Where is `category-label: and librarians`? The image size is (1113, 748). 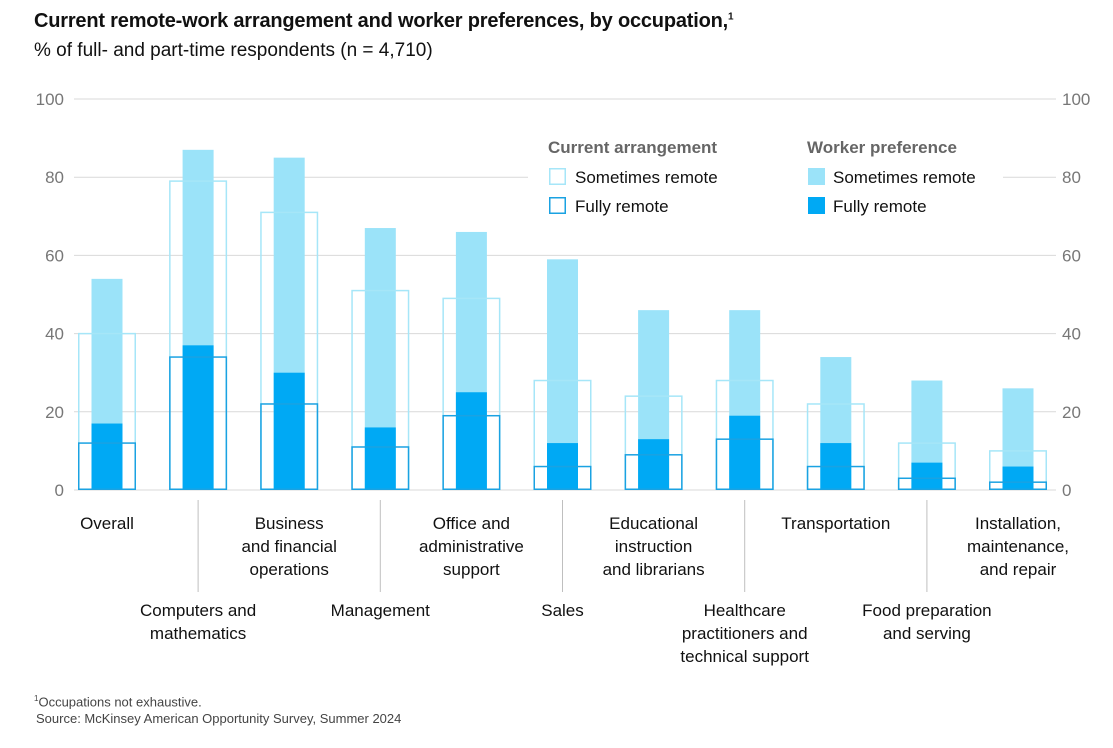
category-label: and librarians is located at coordinates (654, 569).